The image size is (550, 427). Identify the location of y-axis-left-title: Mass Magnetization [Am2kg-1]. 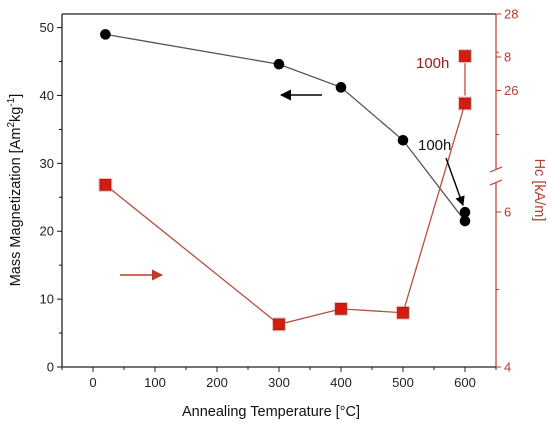
(15, 190).